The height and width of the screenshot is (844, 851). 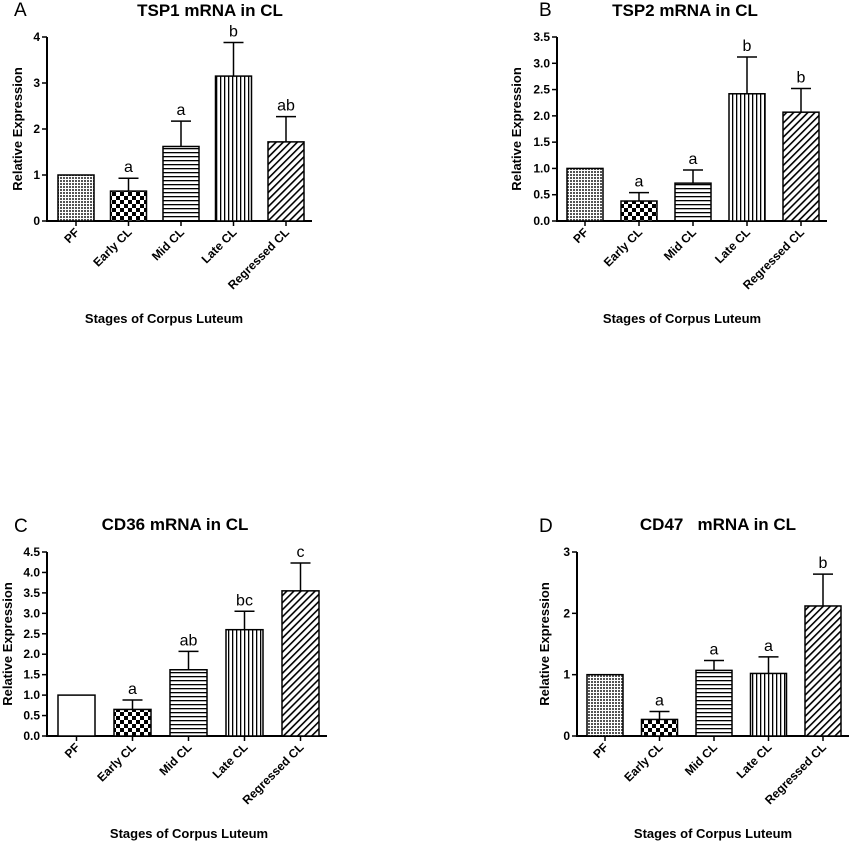 What do you see at coordinates (545, 10) in the screenshot?
I see `panel-letter: B` at bounding box center [545, 10].